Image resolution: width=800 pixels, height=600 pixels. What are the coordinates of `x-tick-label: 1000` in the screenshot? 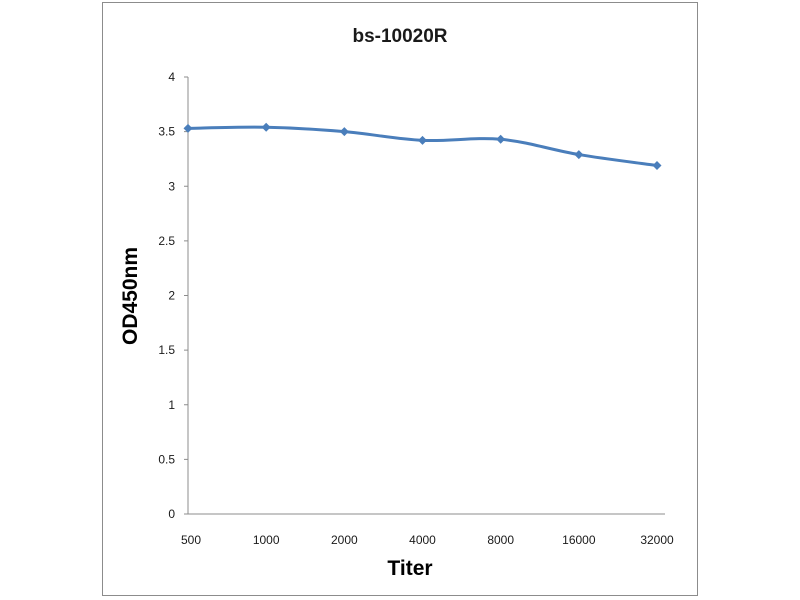 It's located at (266, 540).